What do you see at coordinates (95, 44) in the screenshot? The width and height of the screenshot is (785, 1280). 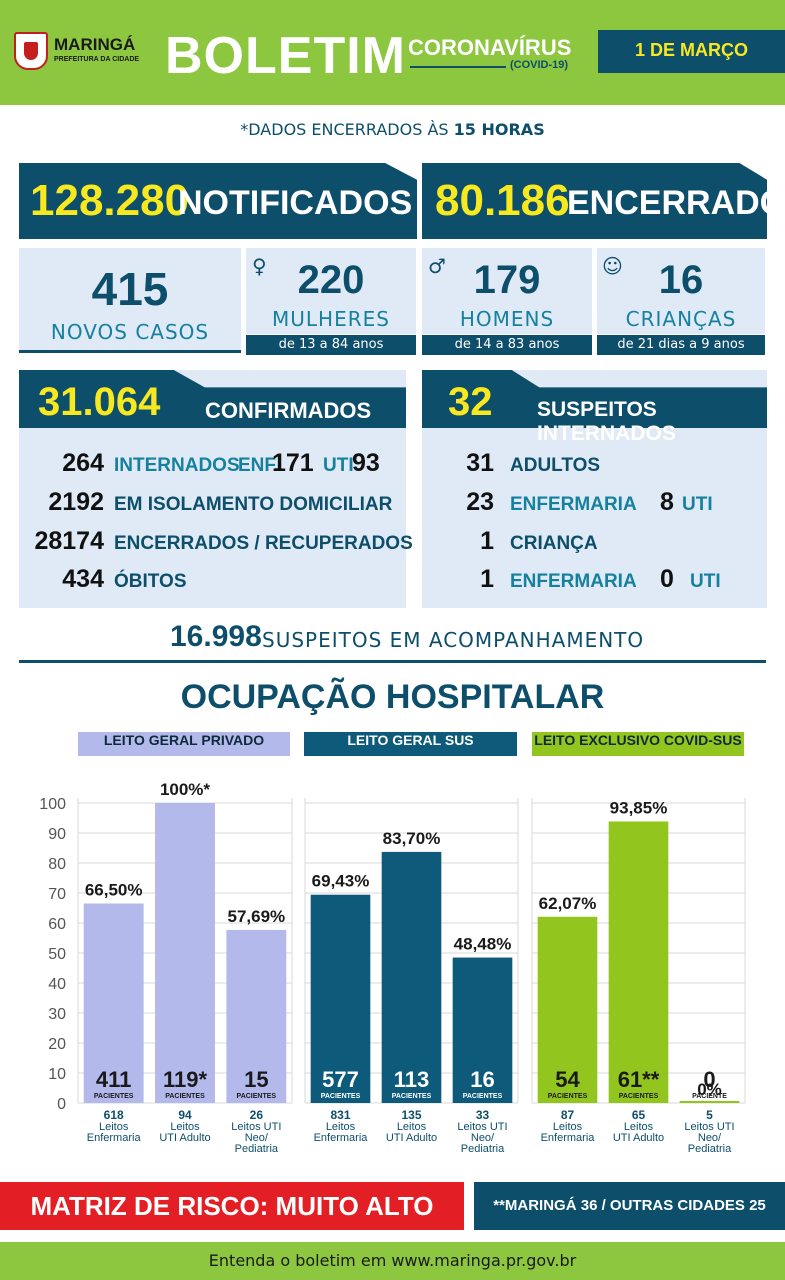 I see `city-name: MARINGÁ` at bounding box center [95, 44].